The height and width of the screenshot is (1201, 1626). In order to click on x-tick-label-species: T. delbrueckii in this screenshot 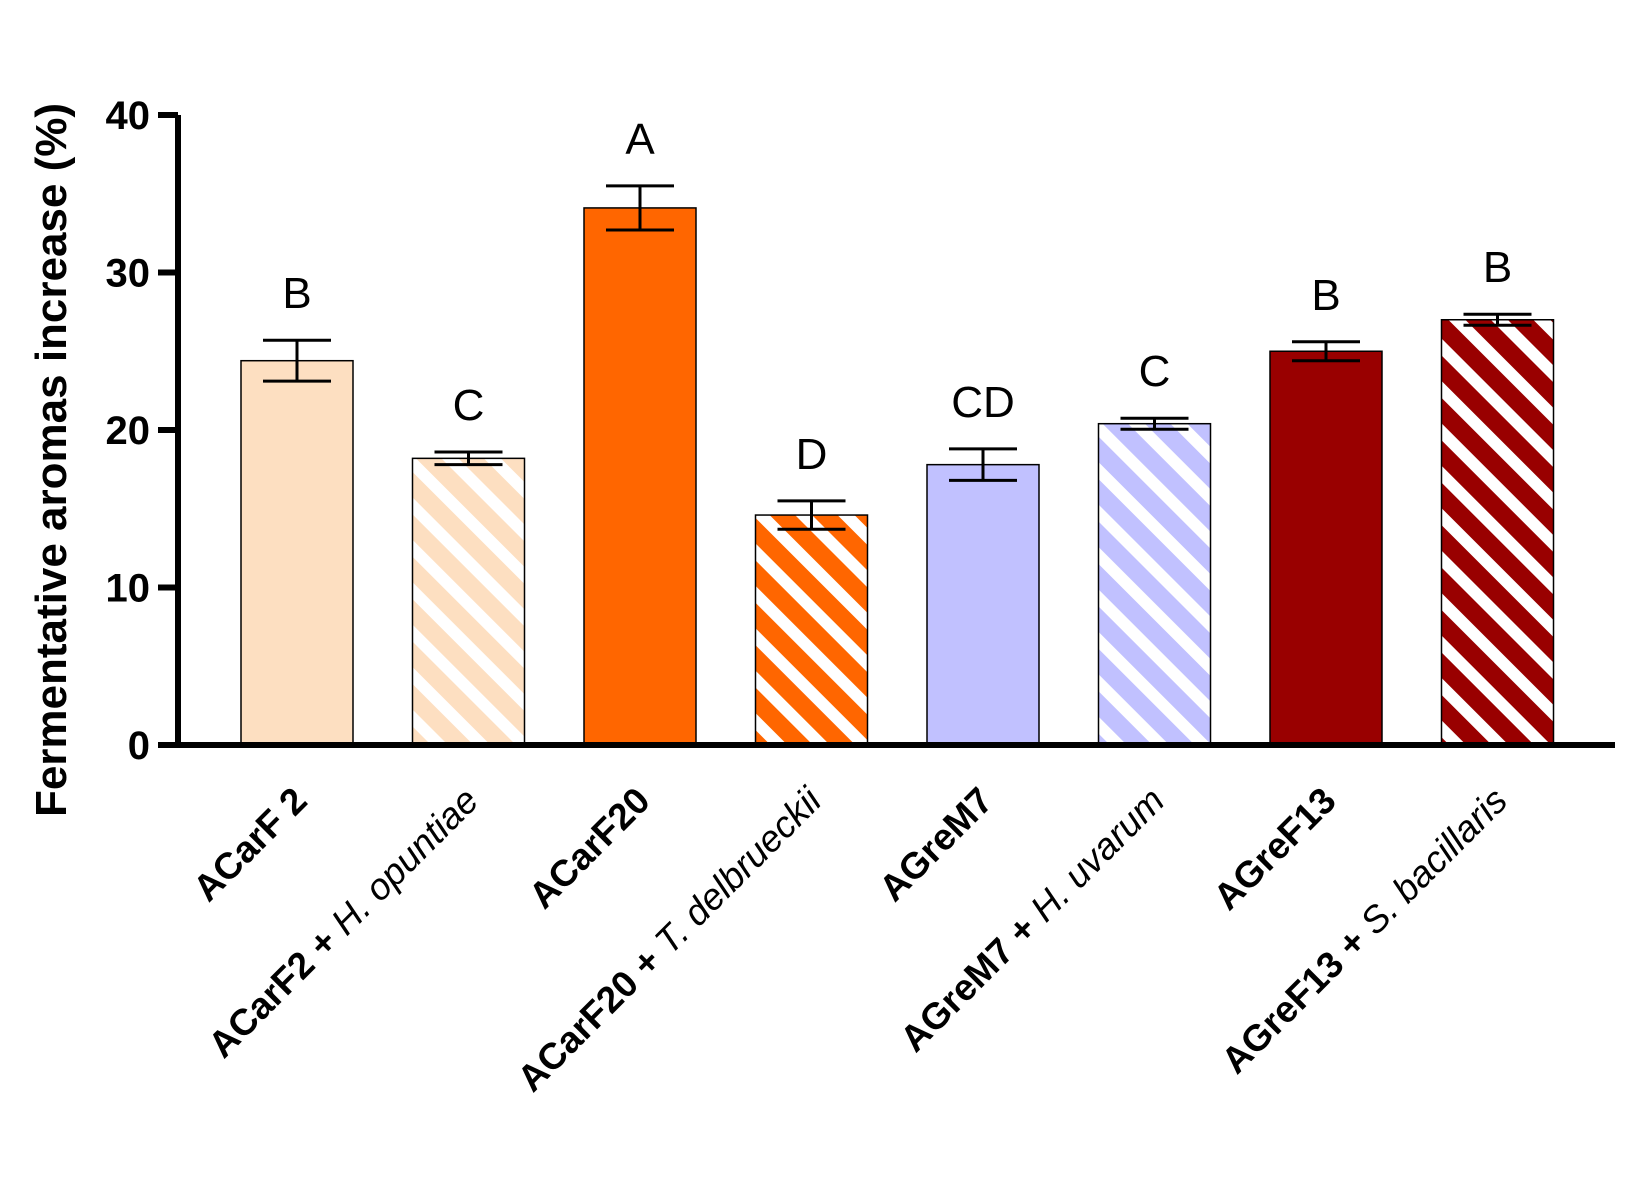, I will do `click(738, 869)`.